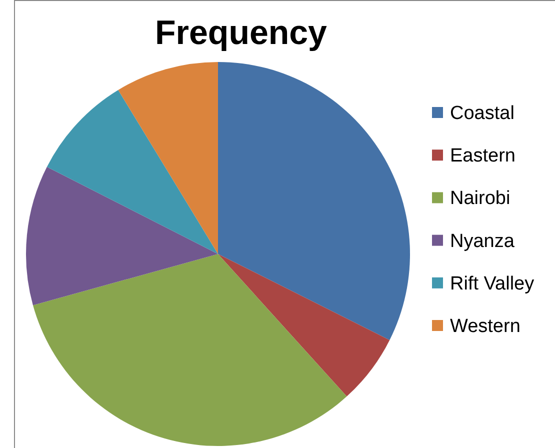 Image resolution: width=555 pixels, height=448 pixels. I want to click on legend-label: Coastal, so click(482, 113).